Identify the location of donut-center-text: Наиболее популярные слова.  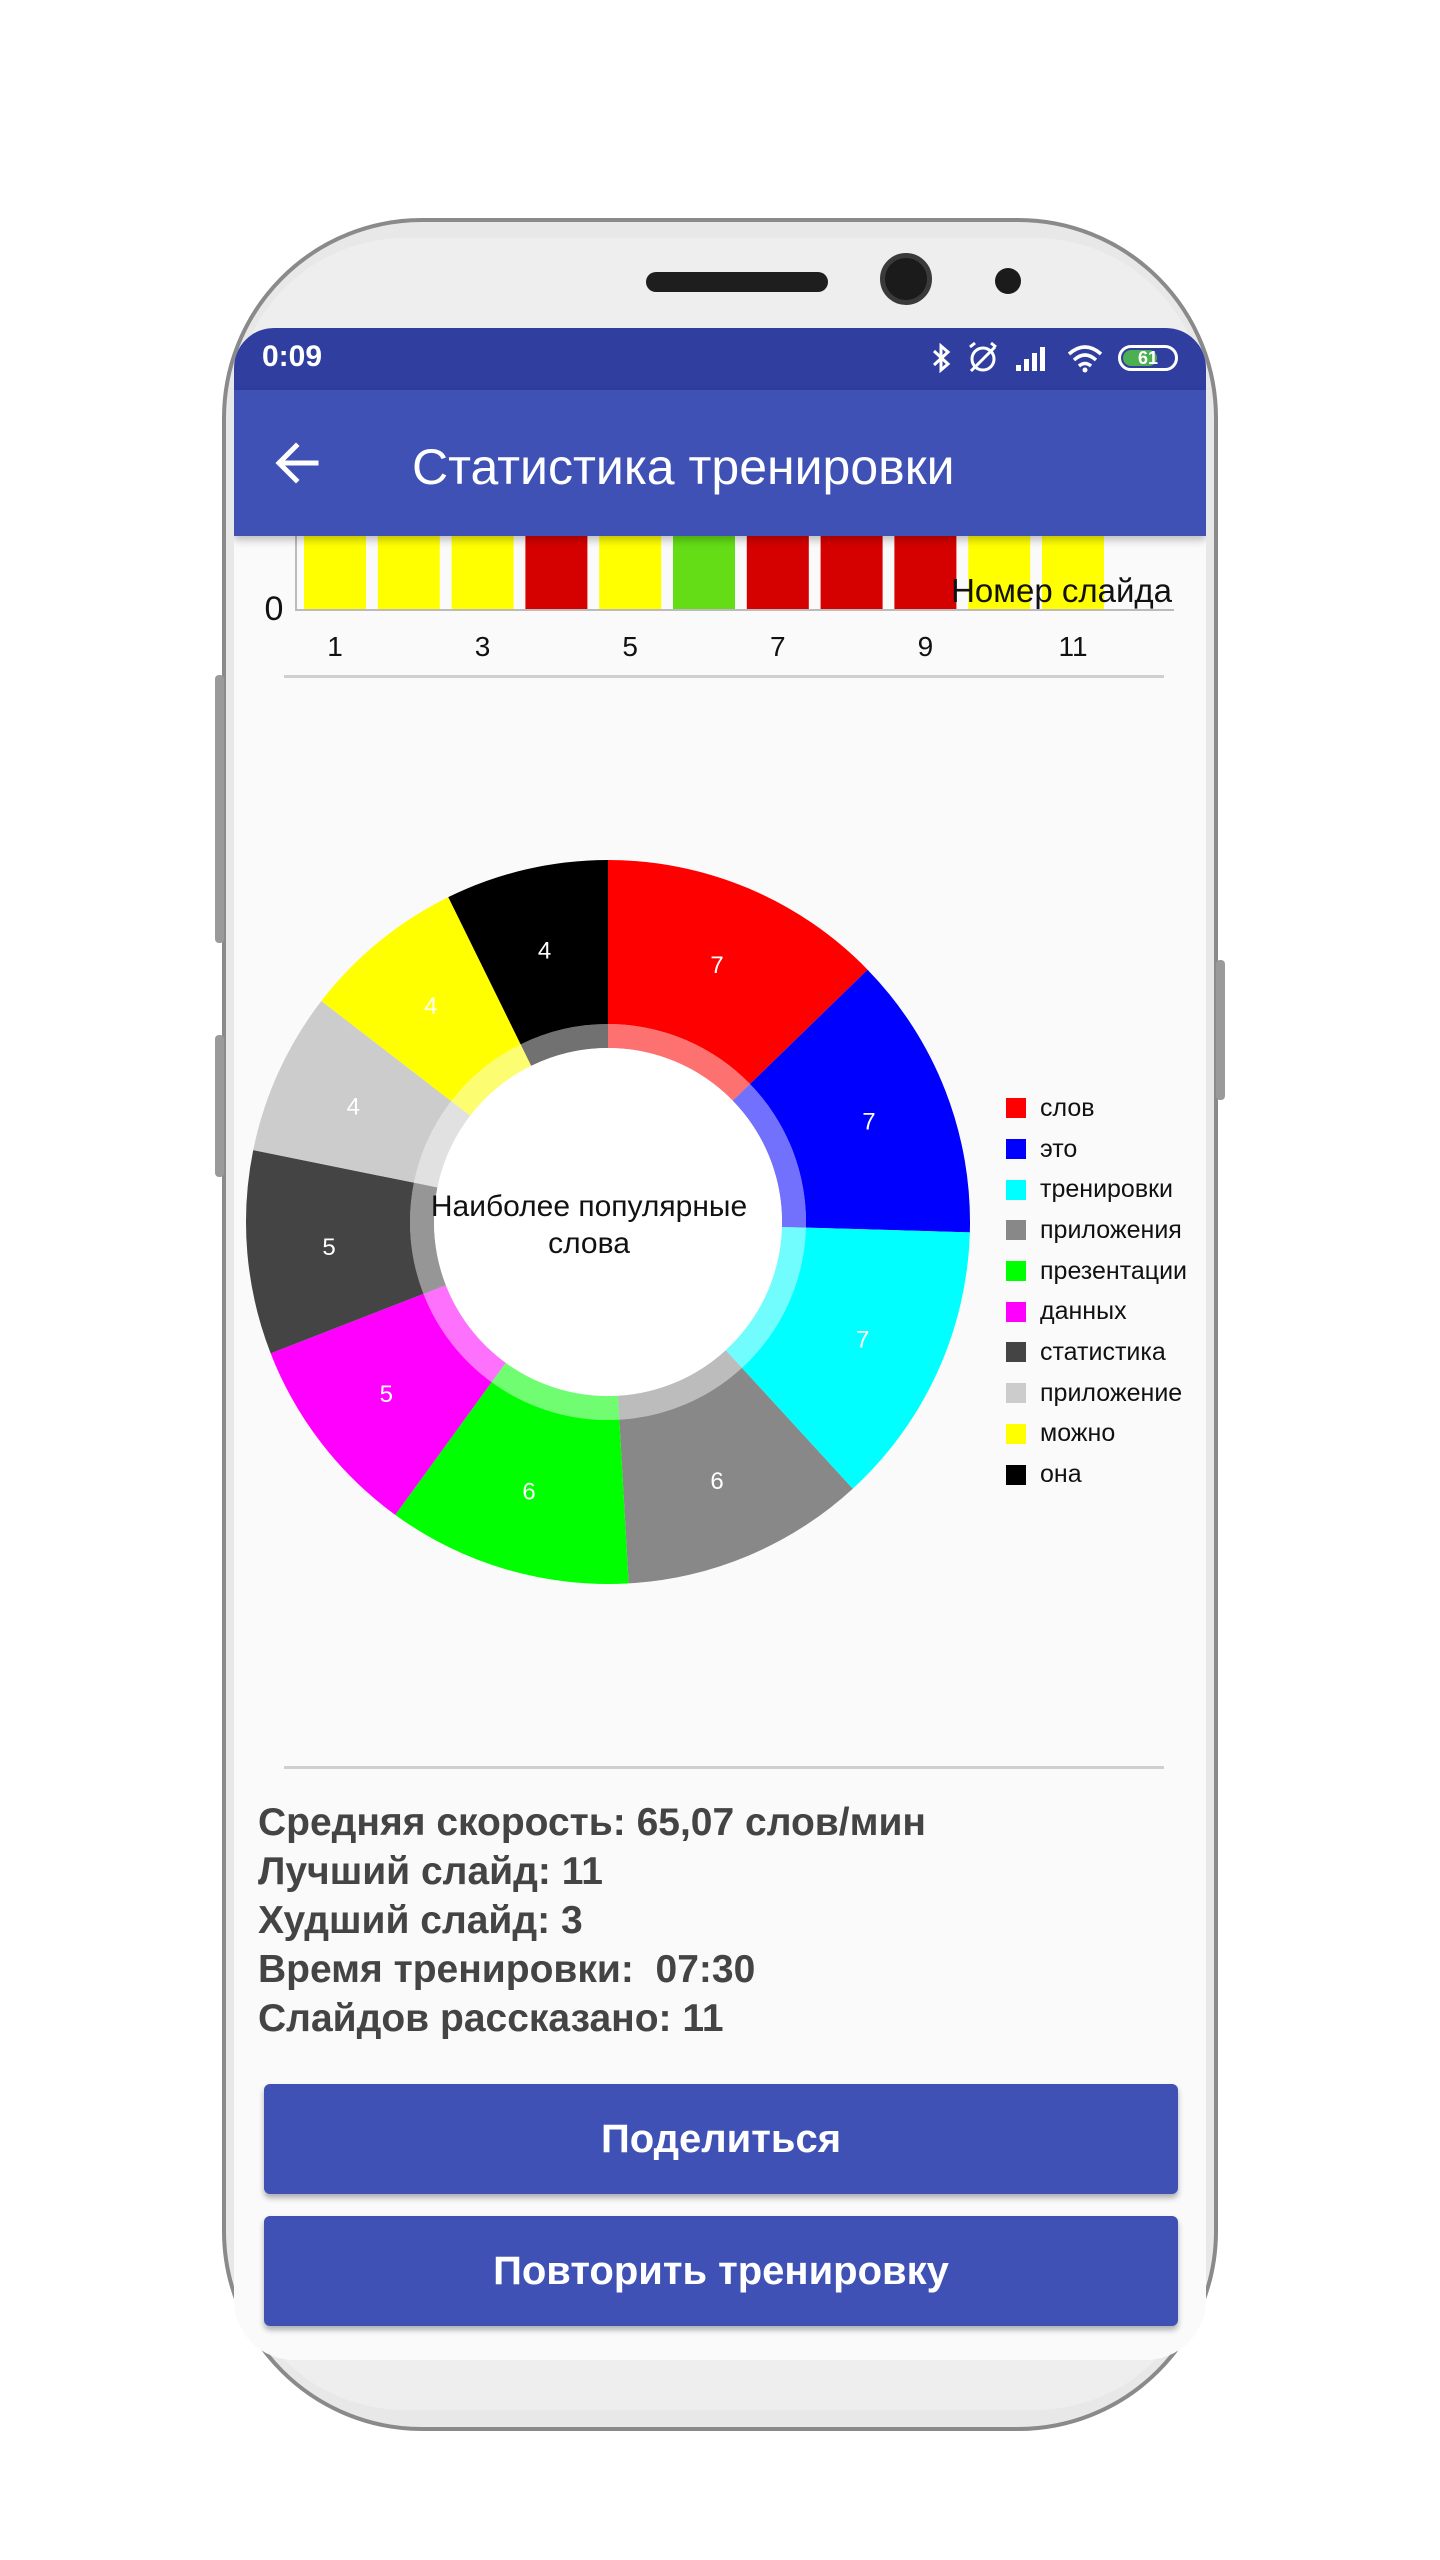
(589, 1225).